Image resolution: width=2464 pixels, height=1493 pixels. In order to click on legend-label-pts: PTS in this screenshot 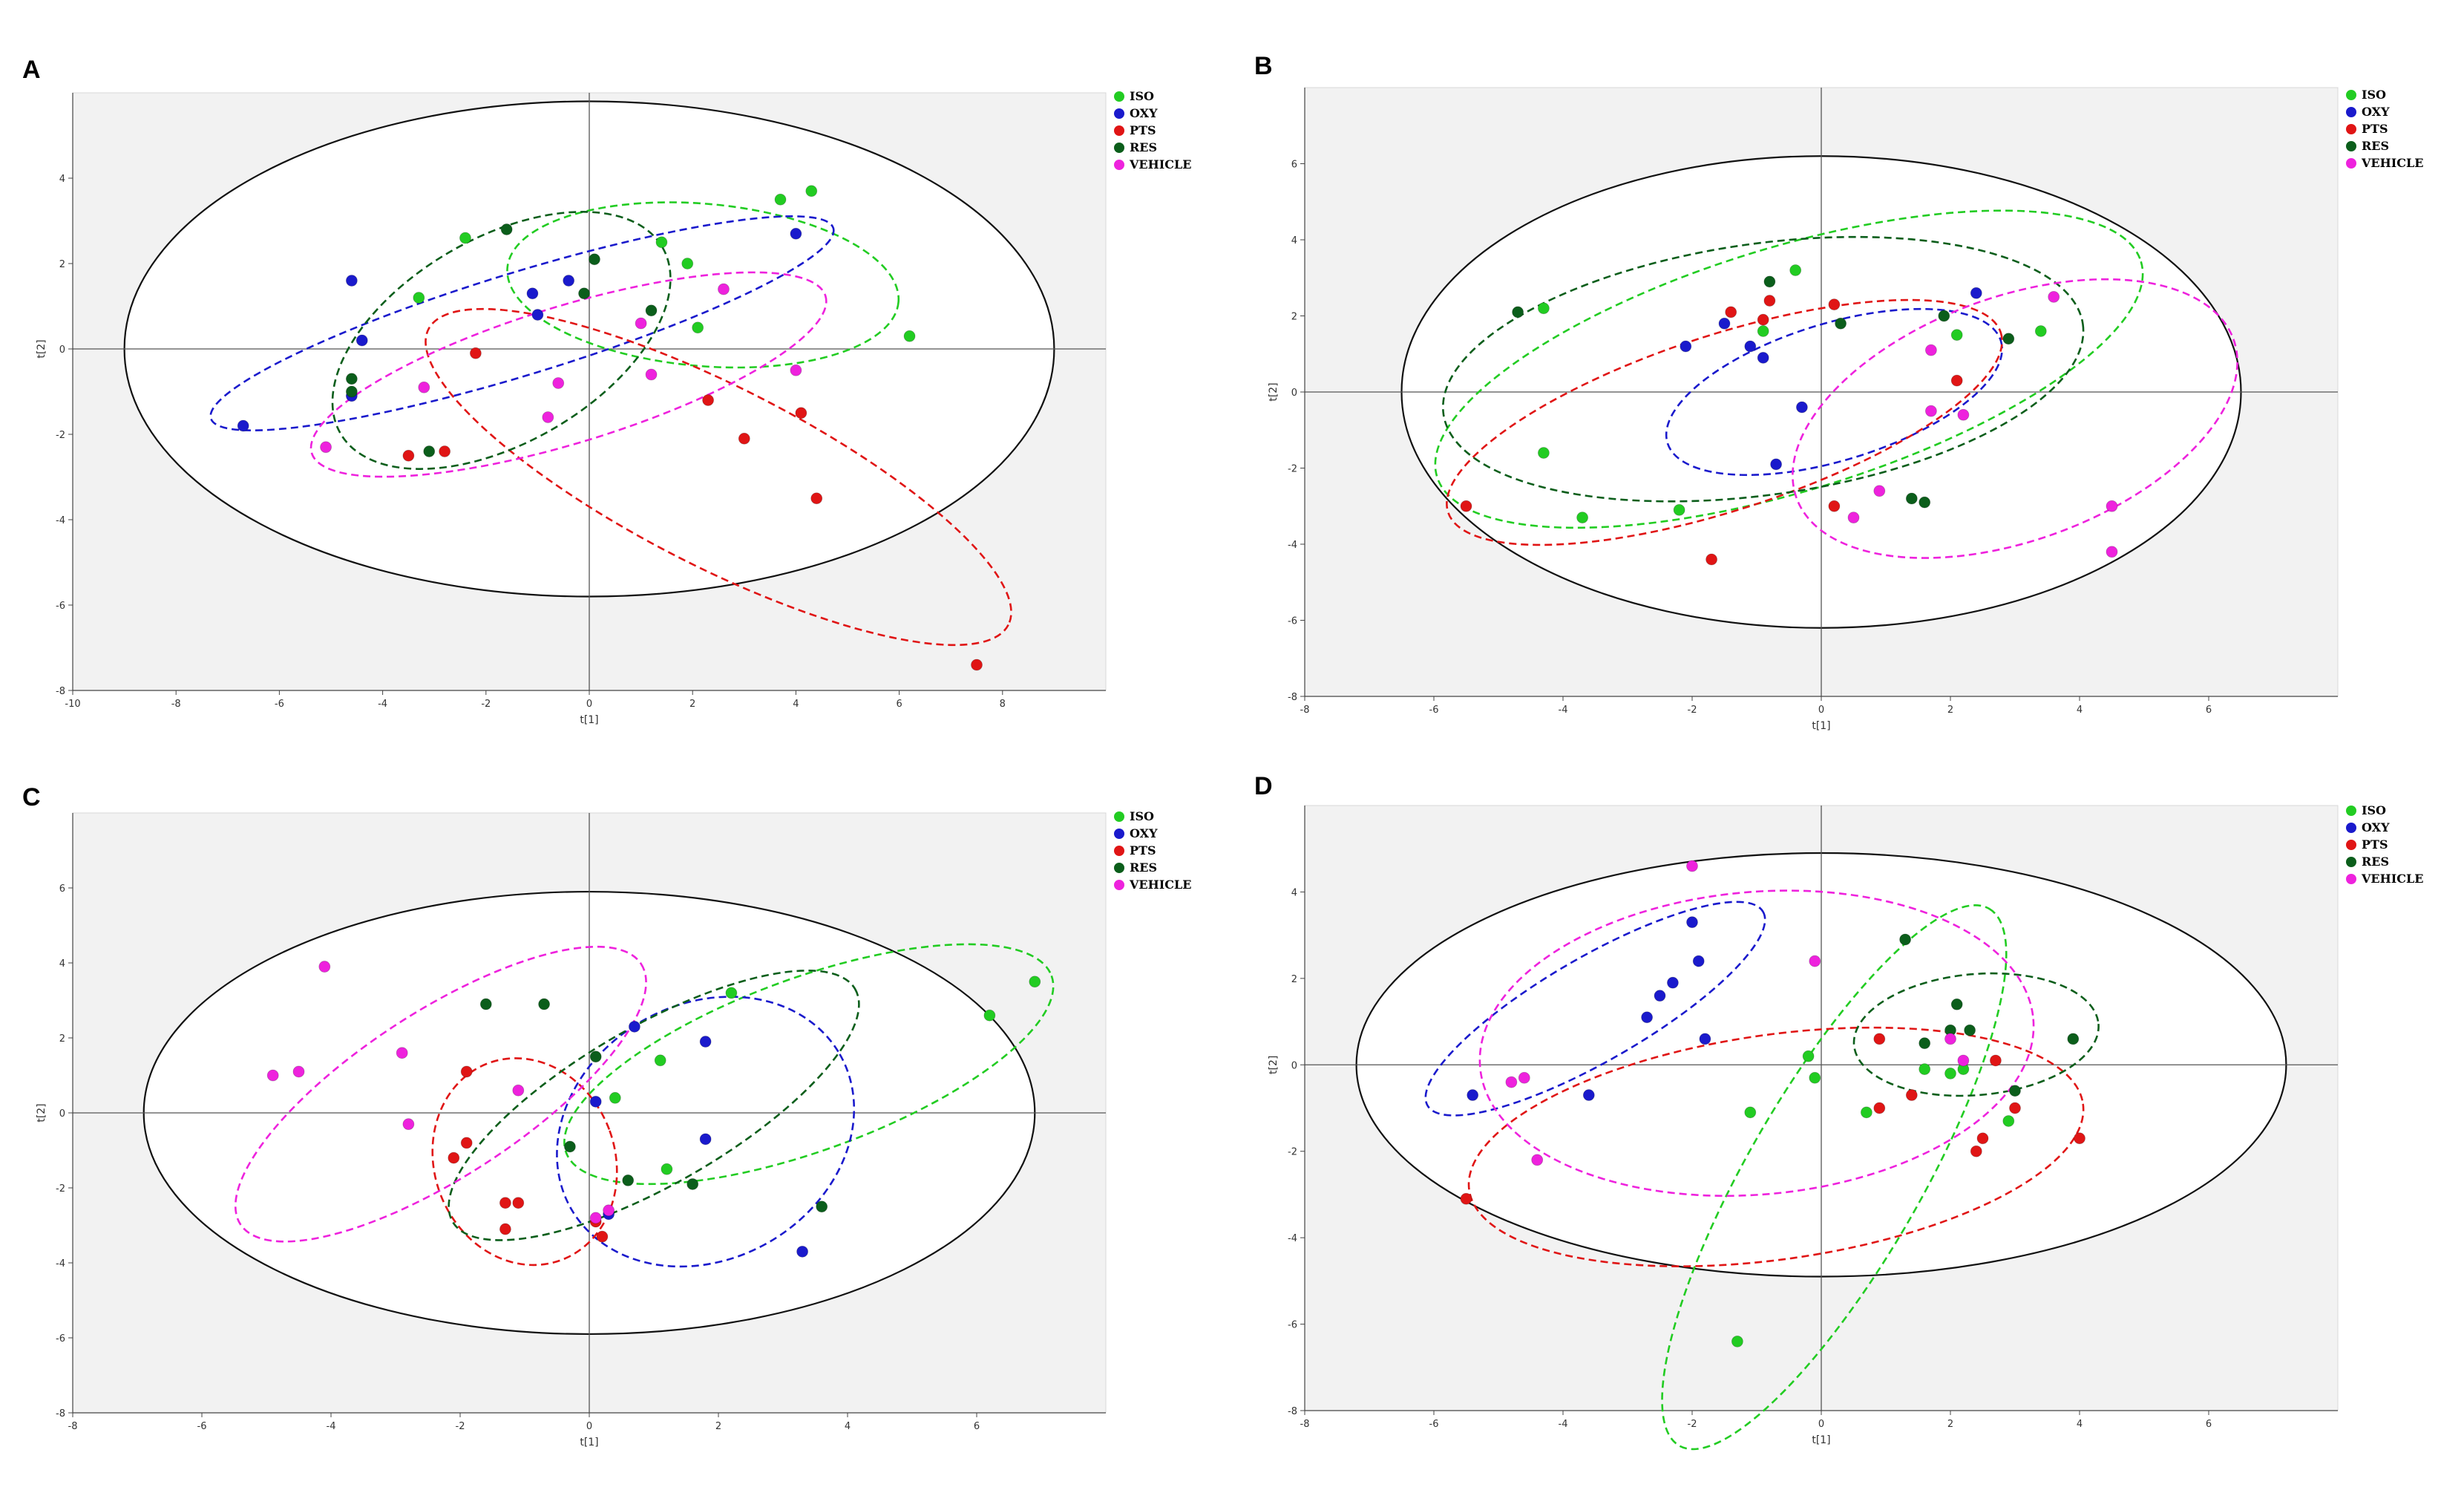, I will do `click(2375, 129)`.